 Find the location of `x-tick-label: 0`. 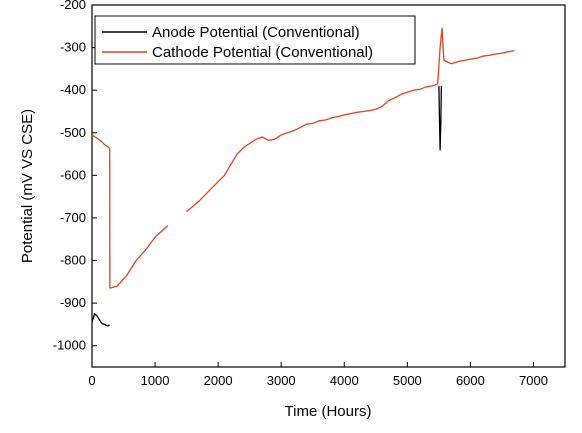

x-tick-label: 0 is located at coordinates (91, 380).